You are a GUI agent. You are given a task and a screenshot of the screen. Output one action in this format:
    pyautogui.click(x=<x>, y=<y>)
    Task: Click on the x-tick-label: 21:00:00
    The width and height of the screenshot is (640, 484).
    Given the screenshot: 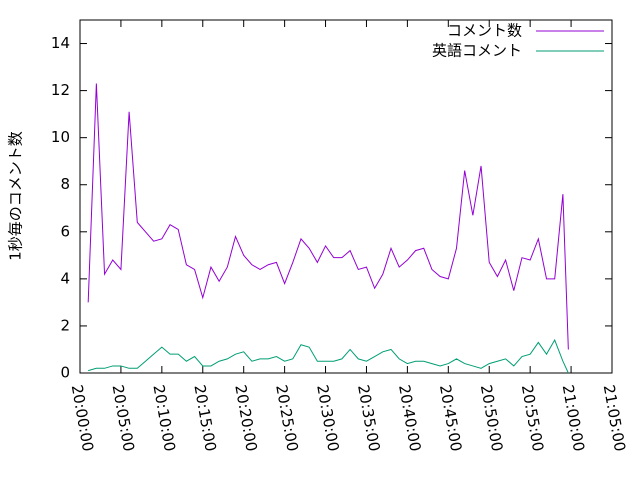 What is the action you would take?
    pyautogui.click(x=573, y=417)
    